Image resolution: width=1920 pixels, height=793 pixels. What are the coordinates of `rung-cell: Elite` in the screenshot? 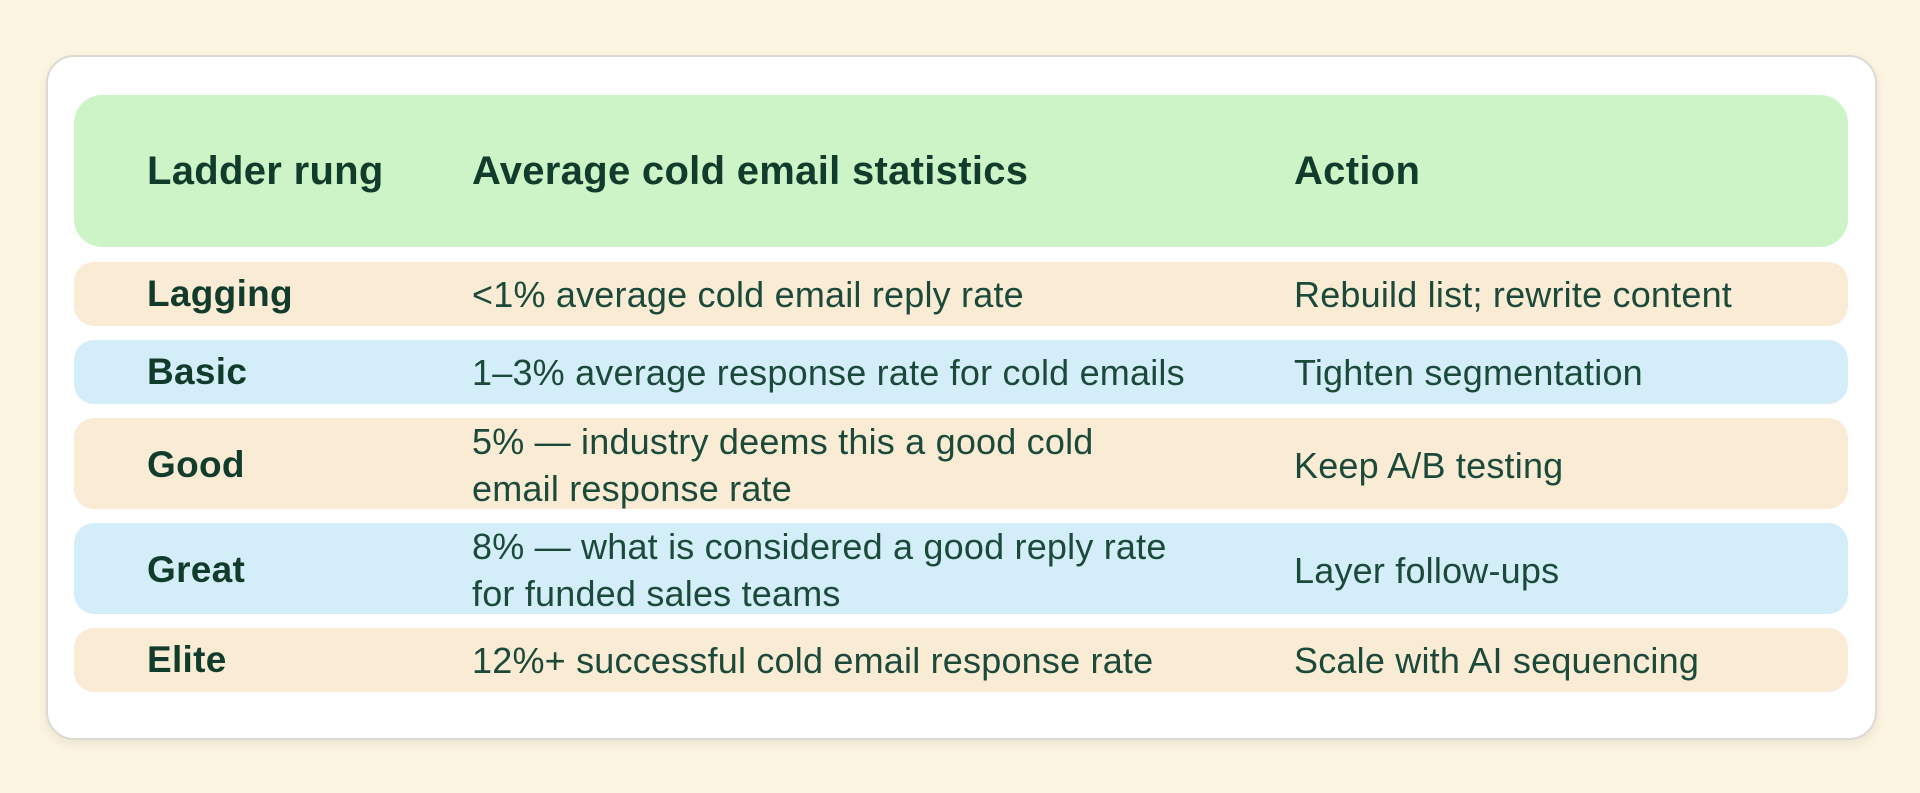 It's located at (187, 659).